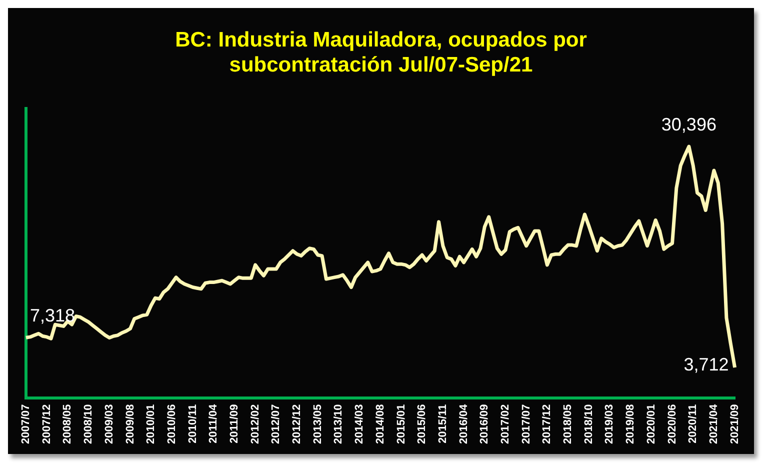 This screenshot has width=770, height=470. I want to click on data-label: 30,396, so click(688, 124).